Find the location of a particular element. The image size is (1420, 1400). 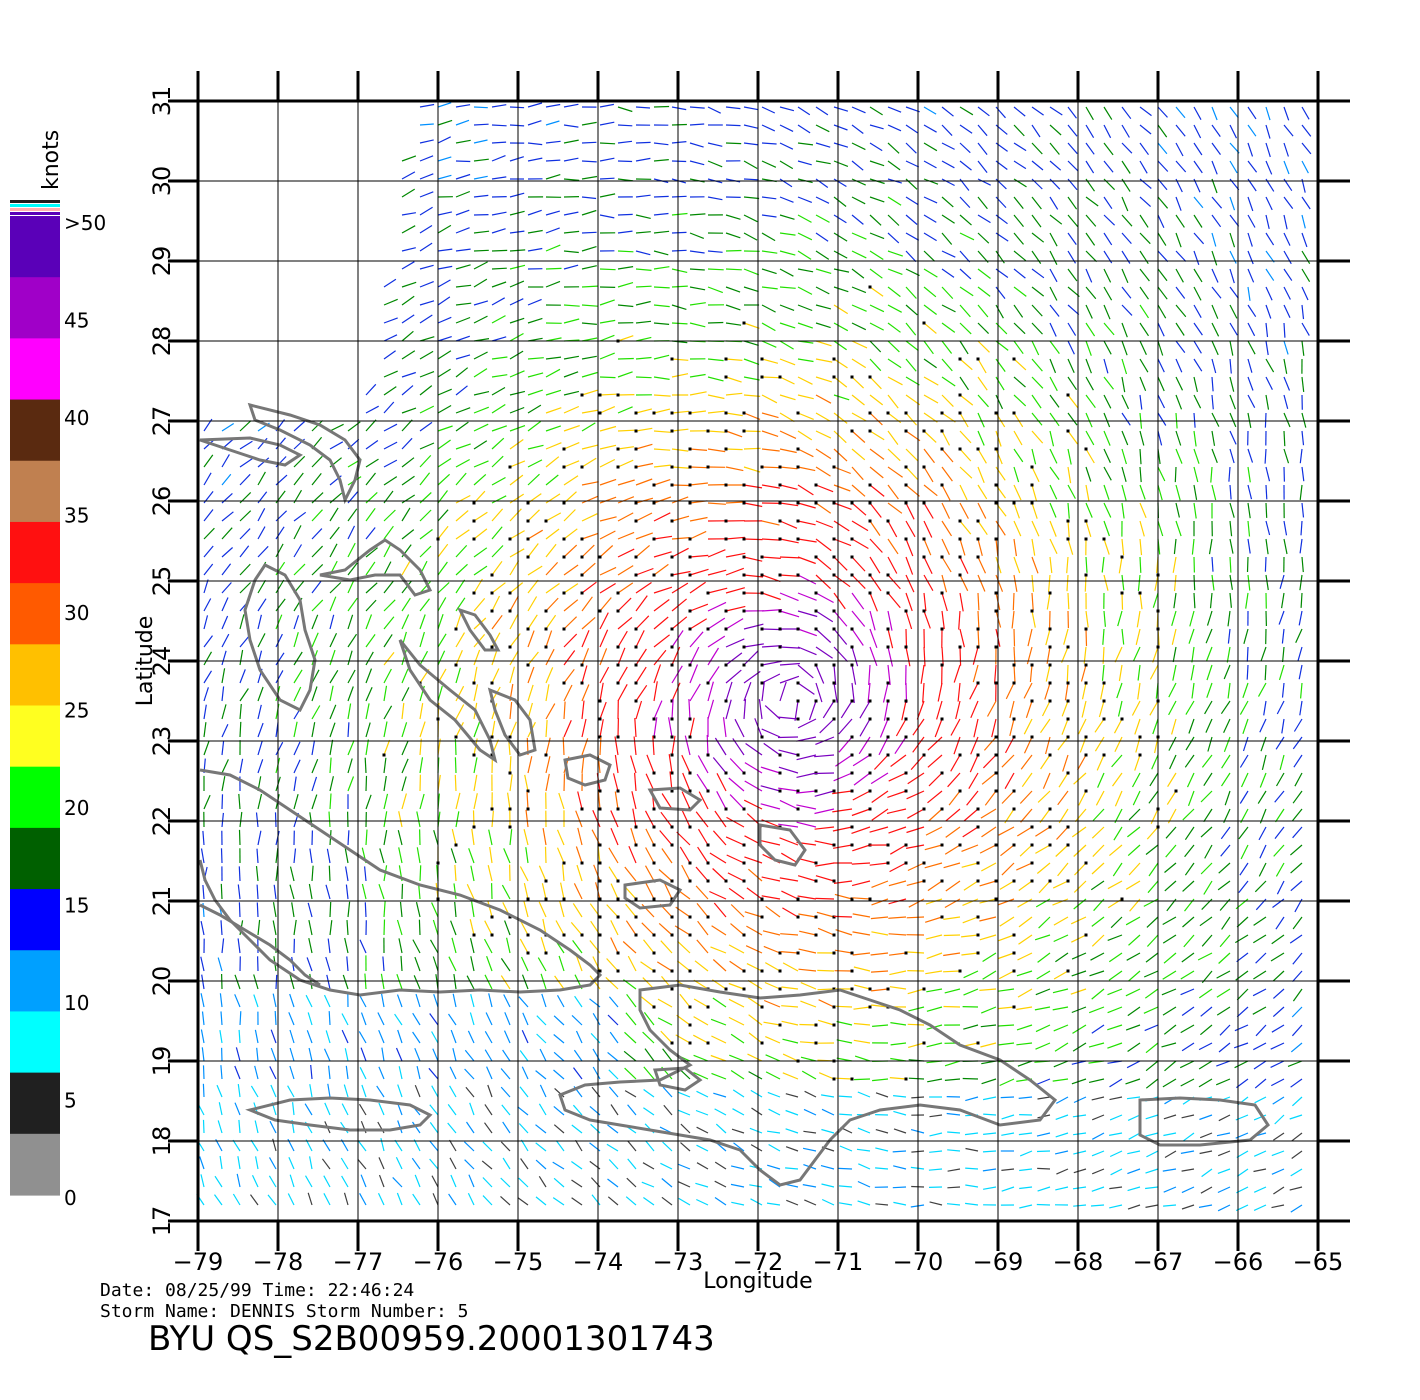

colorbar-segment is located at coordinates (35, 247).